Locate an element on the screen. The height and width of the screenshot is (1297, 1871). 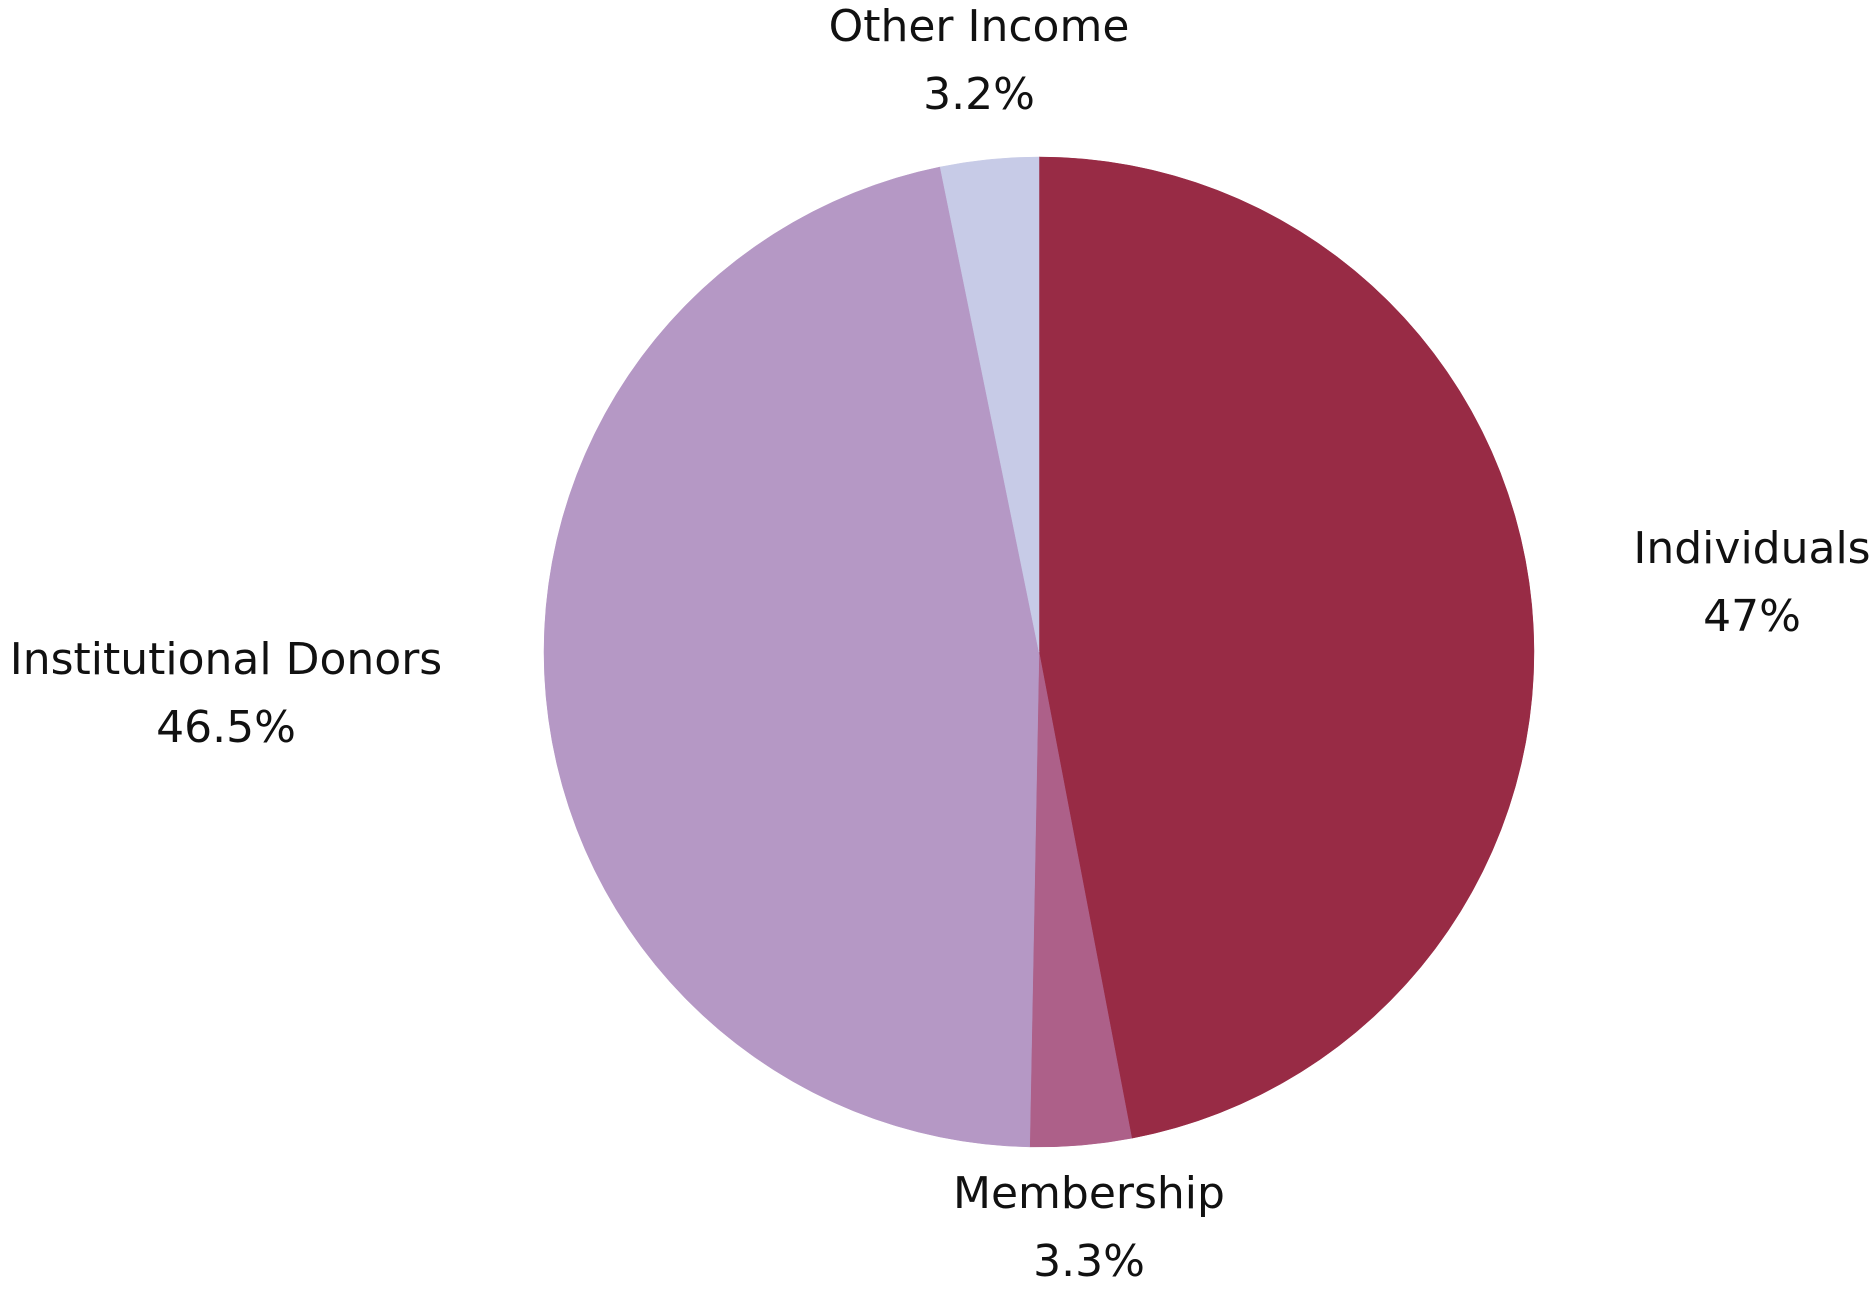
label-other-income-value: 3.2% is located at coordinates (979, 94).